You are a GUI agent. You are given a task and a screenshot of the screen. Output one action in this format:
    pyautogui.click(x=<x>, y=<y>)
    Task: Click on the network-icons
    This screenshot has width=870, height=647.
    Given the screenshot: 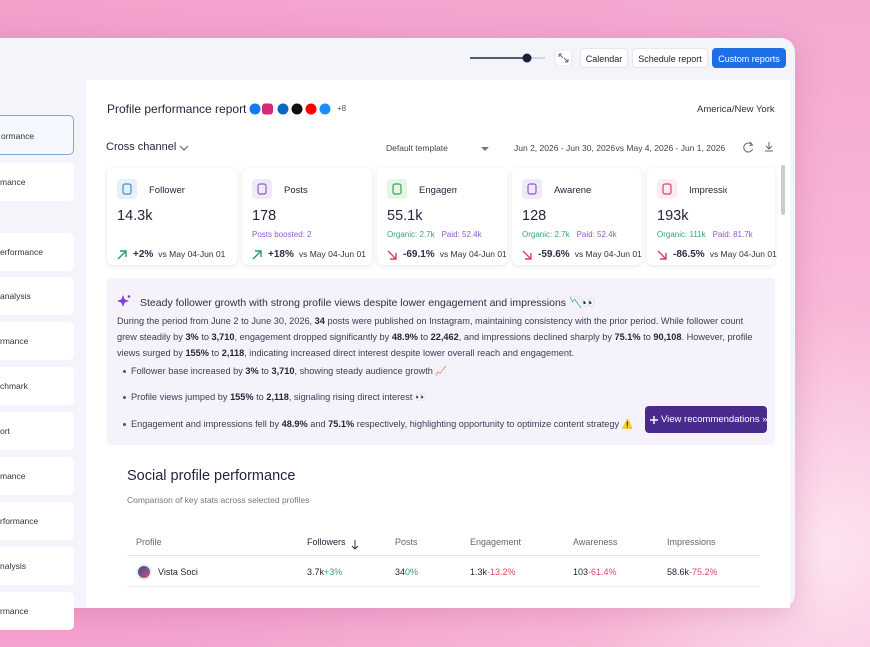 What is the action you would take?
    pyautogui.click(x=290, y=109)
    